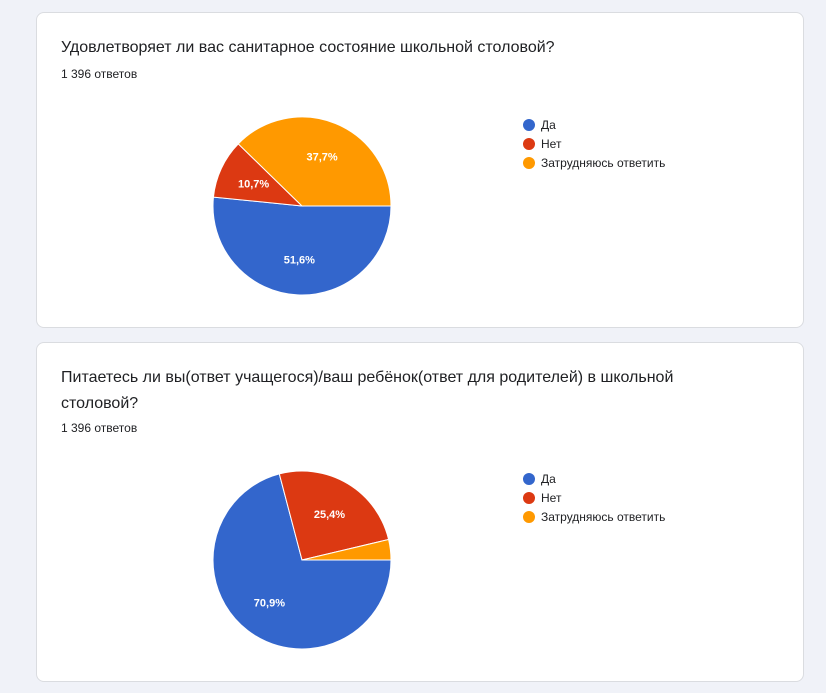 This screenshot has width=826, height=693. I want to click on pie-slice-net, so click(334, 515).